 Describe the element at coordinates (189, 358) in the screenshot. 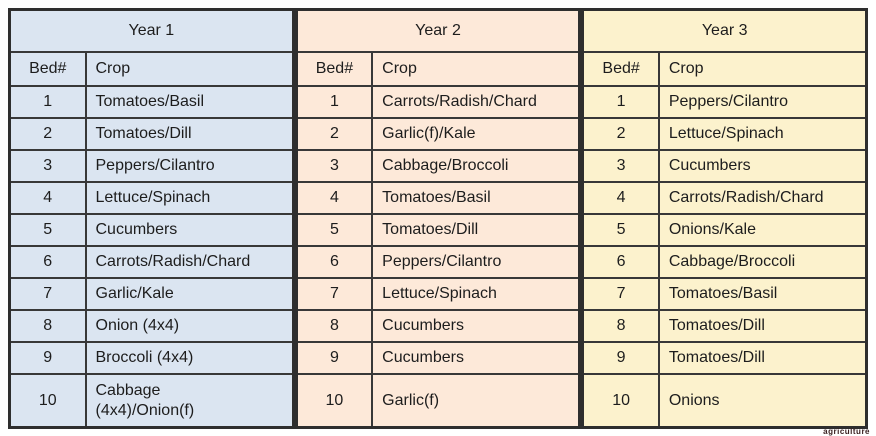

I see `crop-cell: Broccoli (4x4)` at that location.